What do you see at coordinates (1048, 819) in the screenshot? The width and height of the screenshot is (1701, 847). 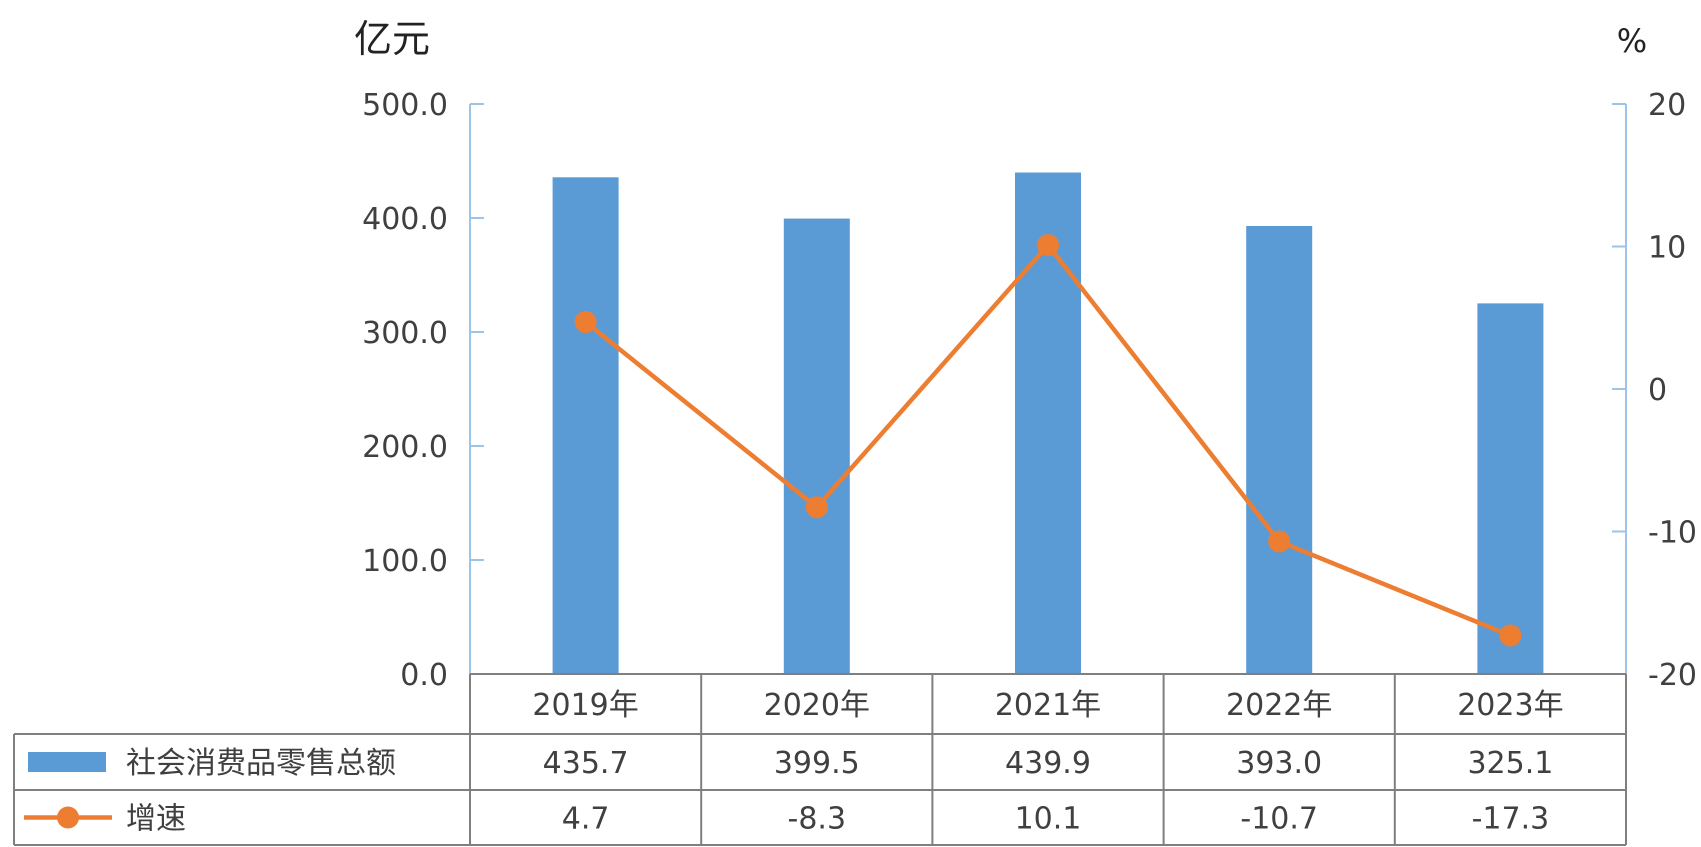 I see `data-label: 10.1` at bounding box center [1048, 819].